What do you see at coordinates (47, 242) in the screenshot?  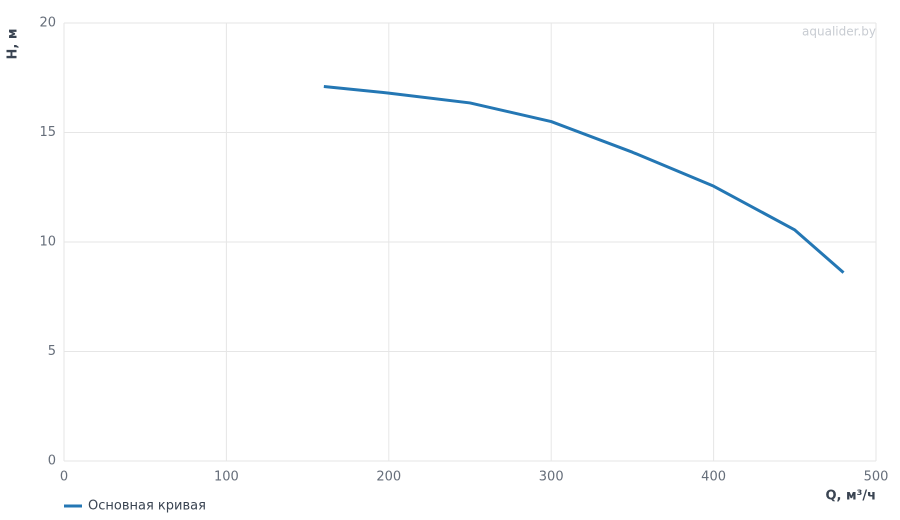 I see `y-tick-label: 10` at bounding box center [47, 242].